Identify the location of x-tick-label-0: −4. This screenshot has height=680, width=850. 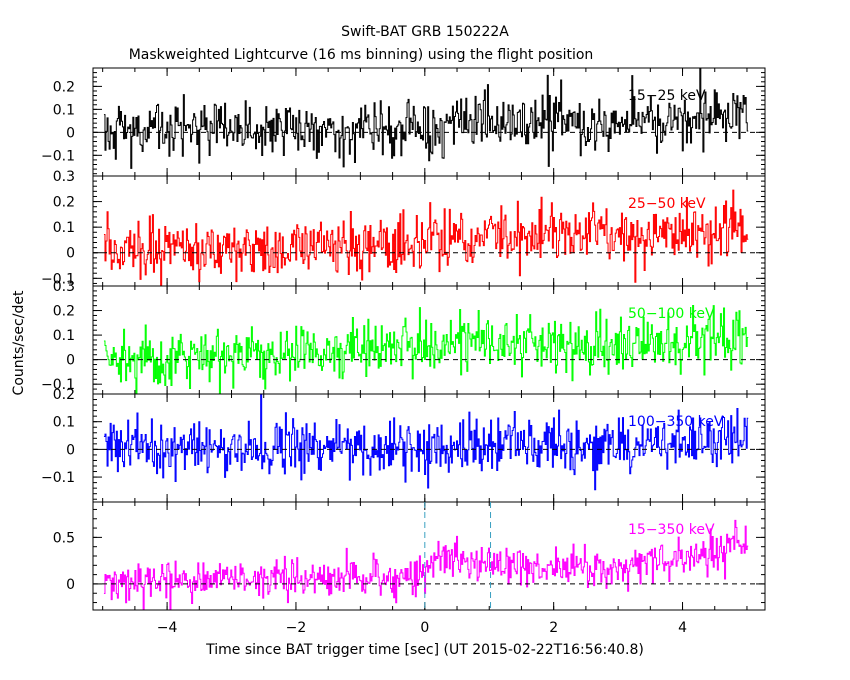
(167, 628).